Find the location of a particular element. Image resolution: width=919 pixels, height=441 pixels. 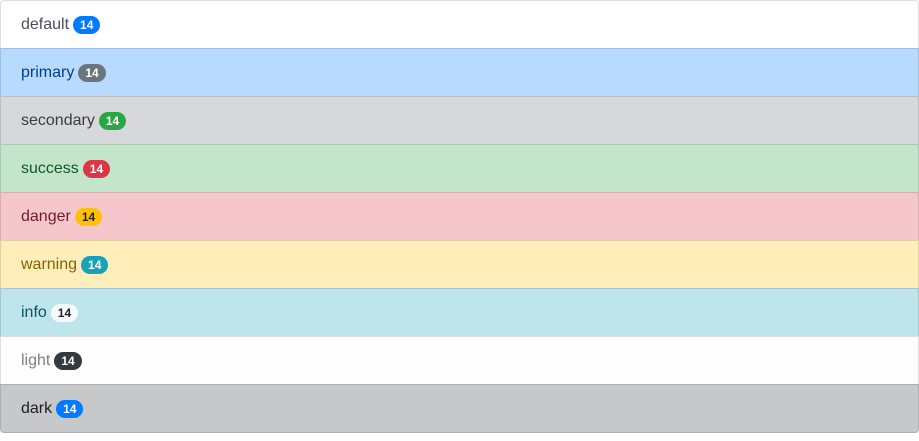

item-label: primary is located at coordinates (48, 72).